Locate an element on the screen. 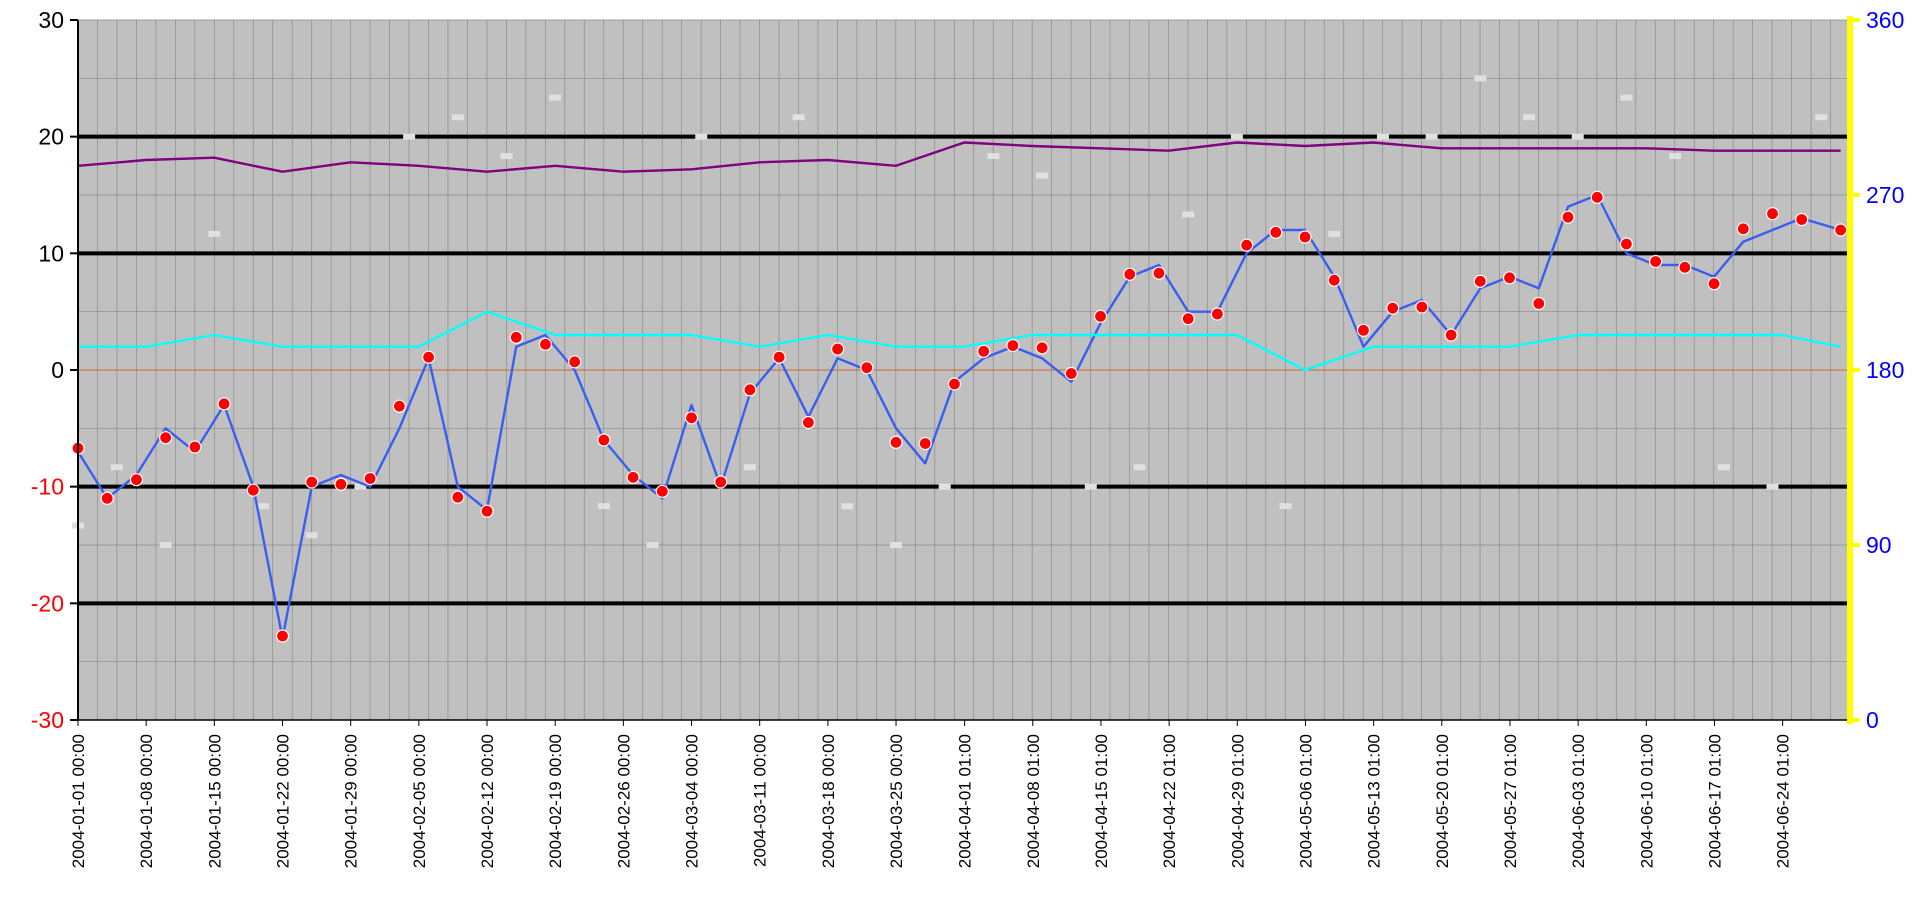 The width and height of the screenshot is (1930, 901). left-tick-label: 0 is located at coordinates (57, 370).